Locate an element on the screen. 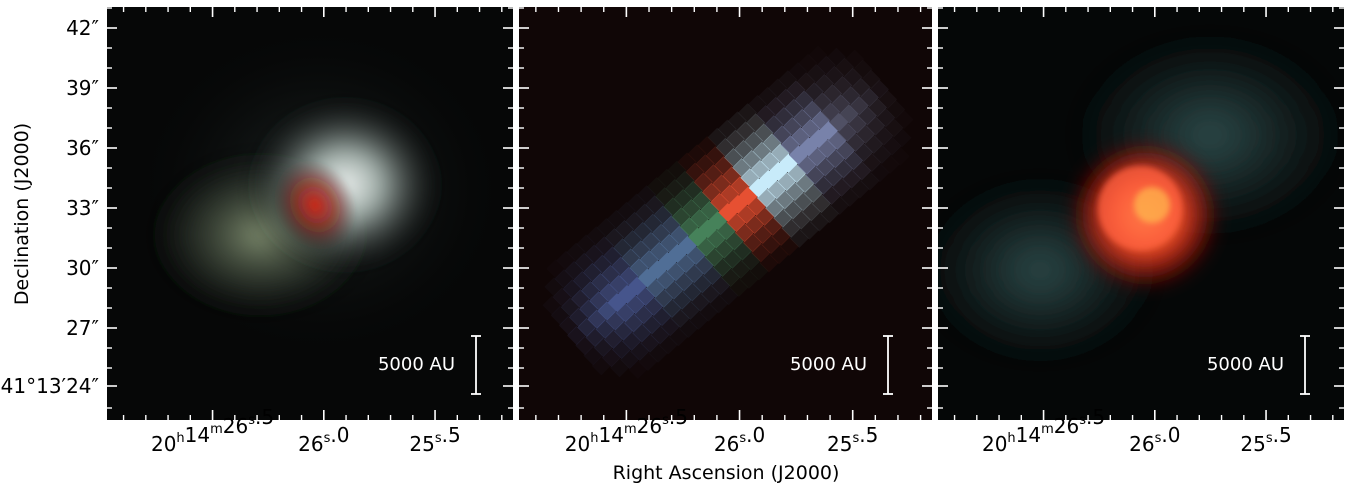 The width and height of the screenshot is (1363, 487). panel-3-scalebar: 5000 AU is located at coordinates (1258, 365).